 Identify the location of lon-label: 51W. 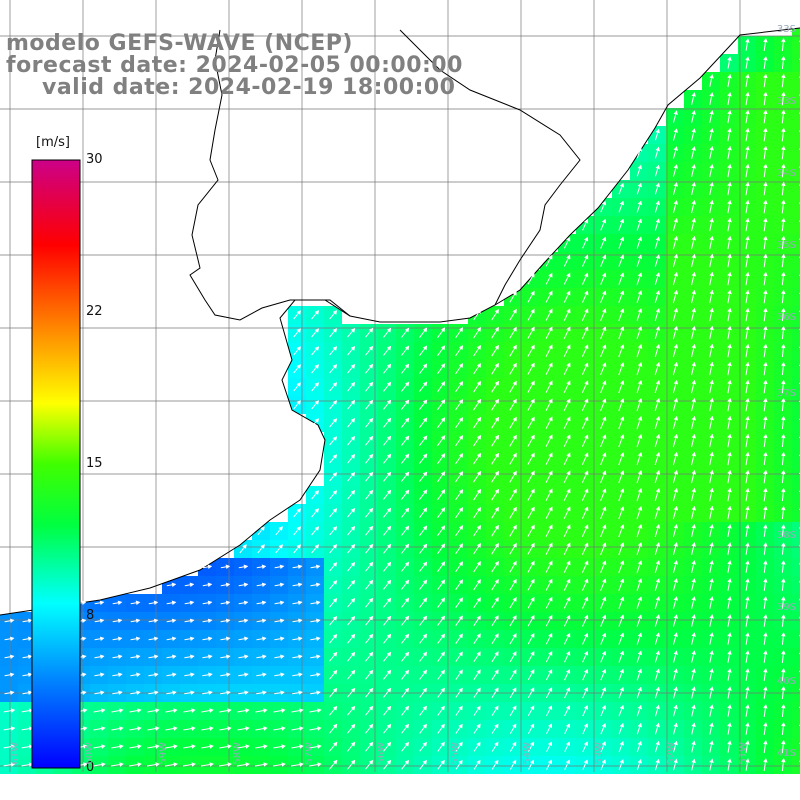
(743, 753).